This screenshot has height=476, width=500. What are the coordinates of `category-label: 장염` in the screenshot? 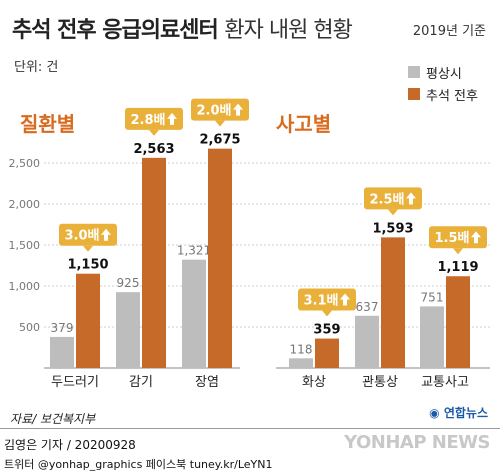 It's located at (207, 382).